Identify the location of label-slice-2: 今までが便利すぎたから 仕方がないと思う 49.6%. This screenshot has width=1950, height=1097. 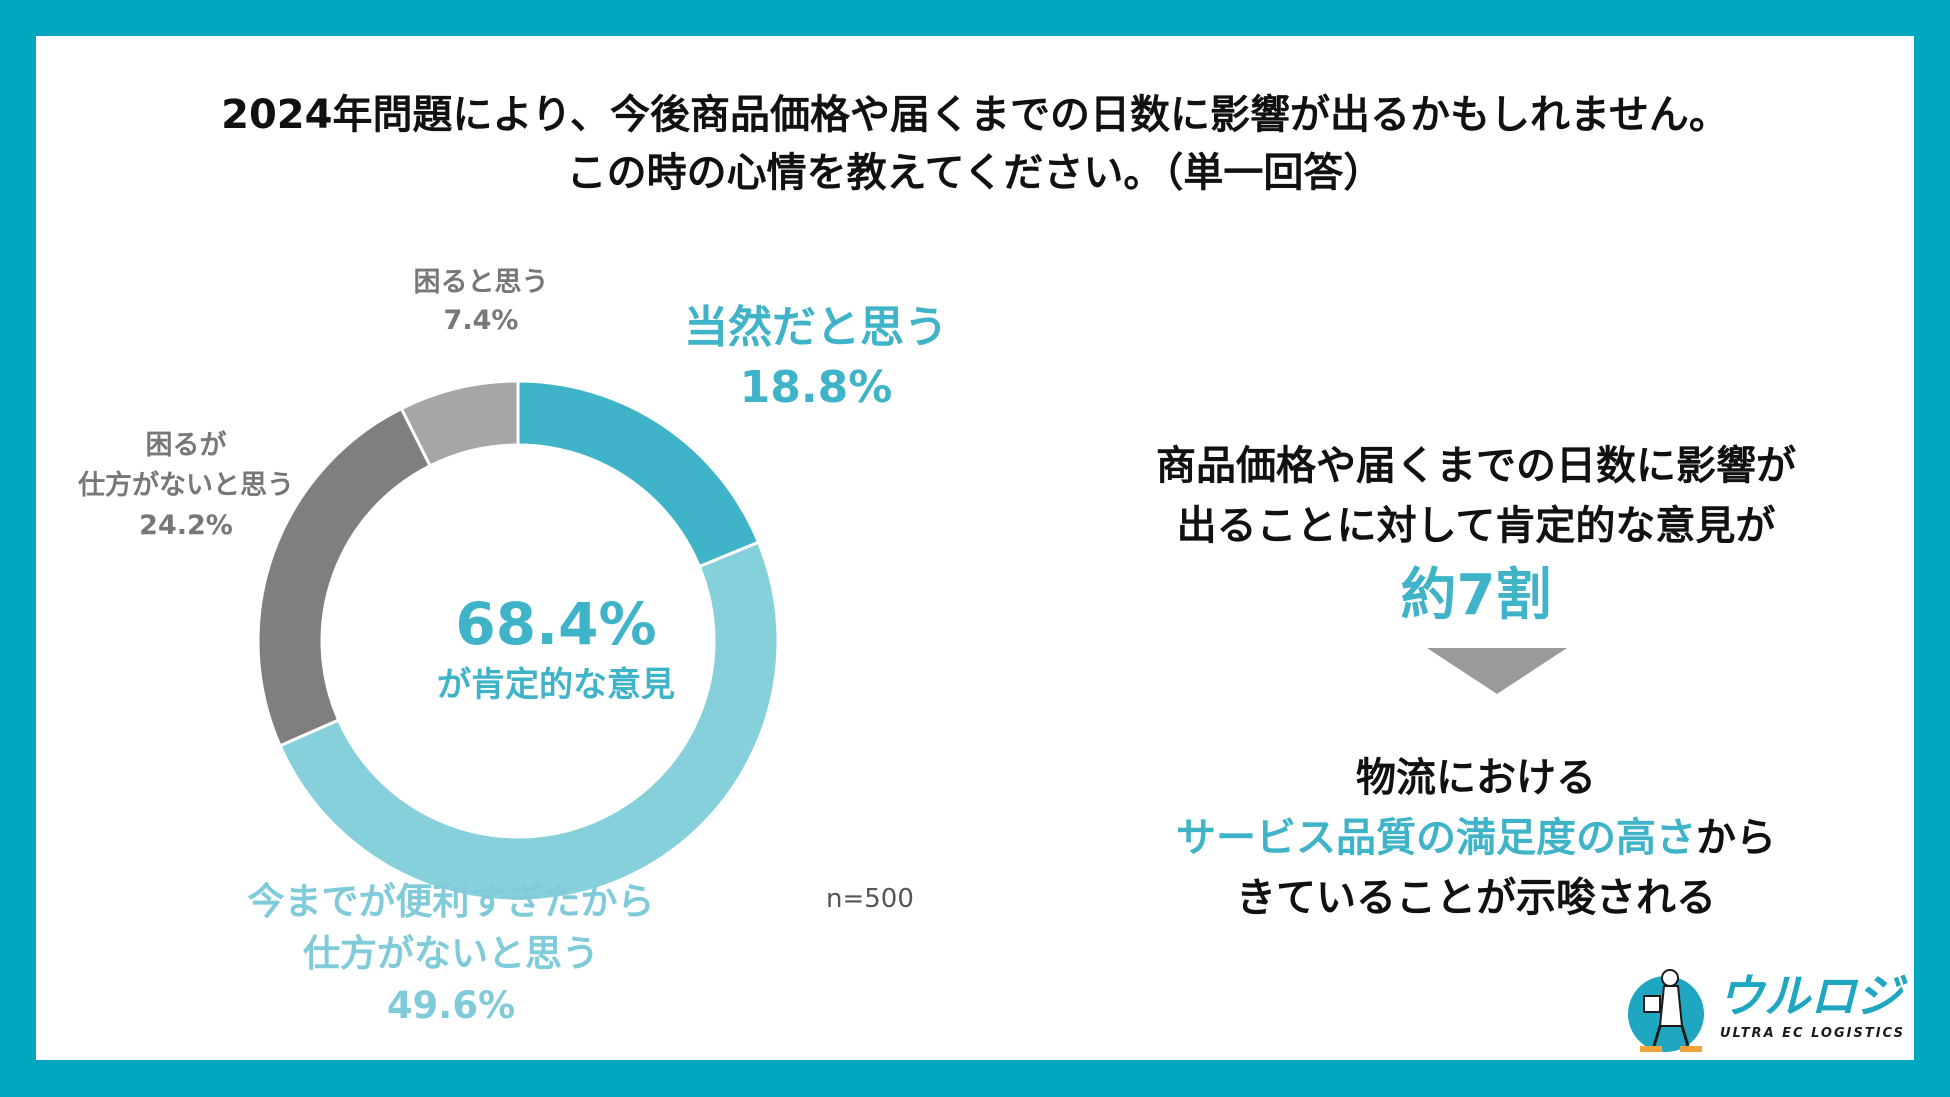
(451, 954).